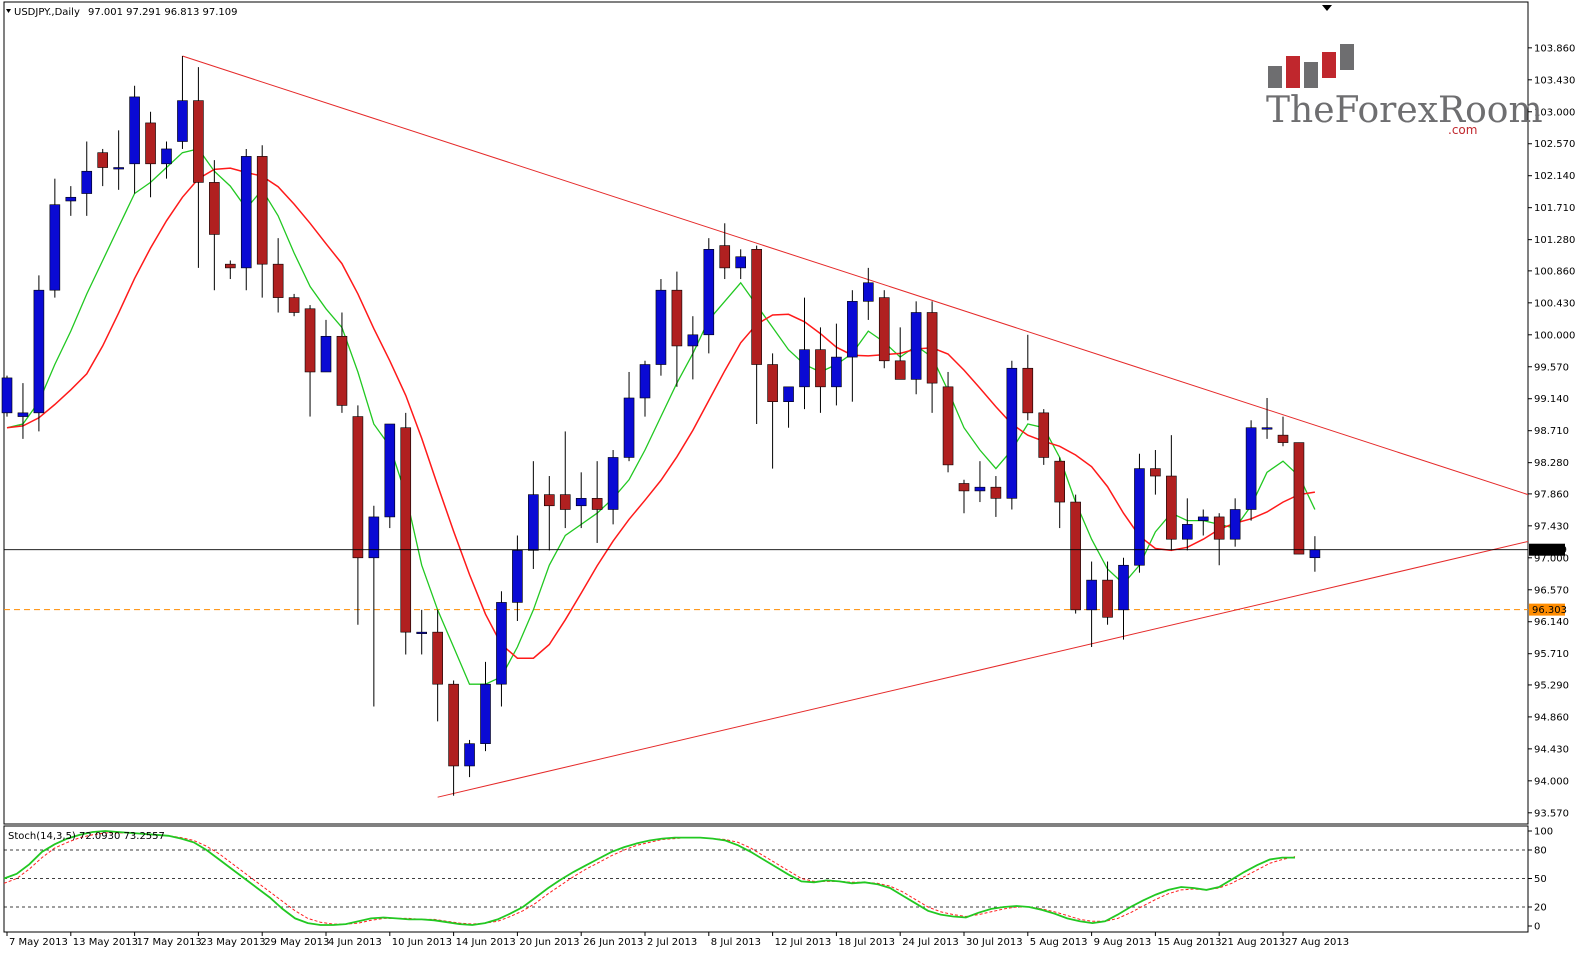 The width and height of the screenshot is (1578, 960). I want to click on y-tick-label: 99.140, so click(1551, 399).